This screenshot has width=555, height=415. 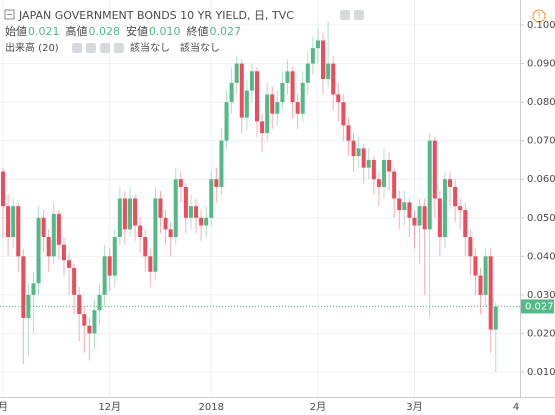 I want to click on last-price-label: 0.027, so click(x=539, y=306).